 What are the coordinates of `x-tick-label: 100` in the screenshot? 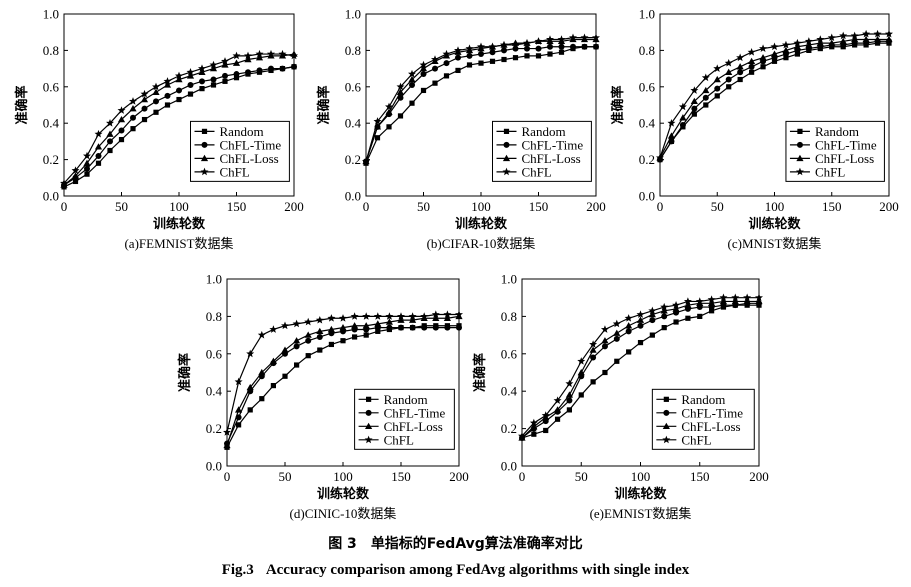 It's located at (641, 476).